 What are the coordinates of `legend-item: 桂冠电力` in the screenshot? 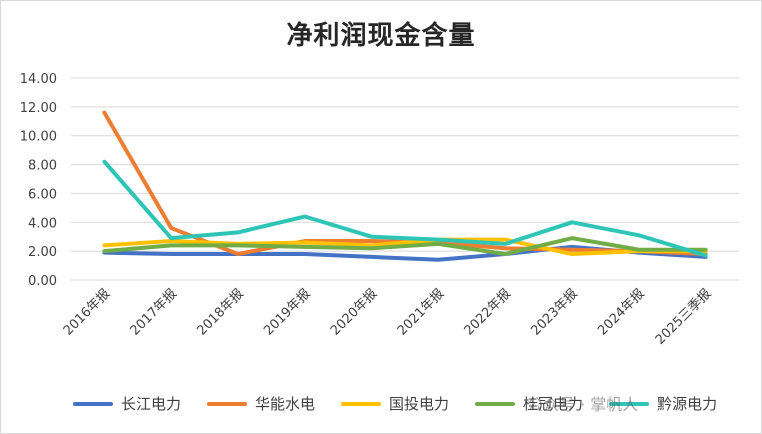 It's located at (529, 403).